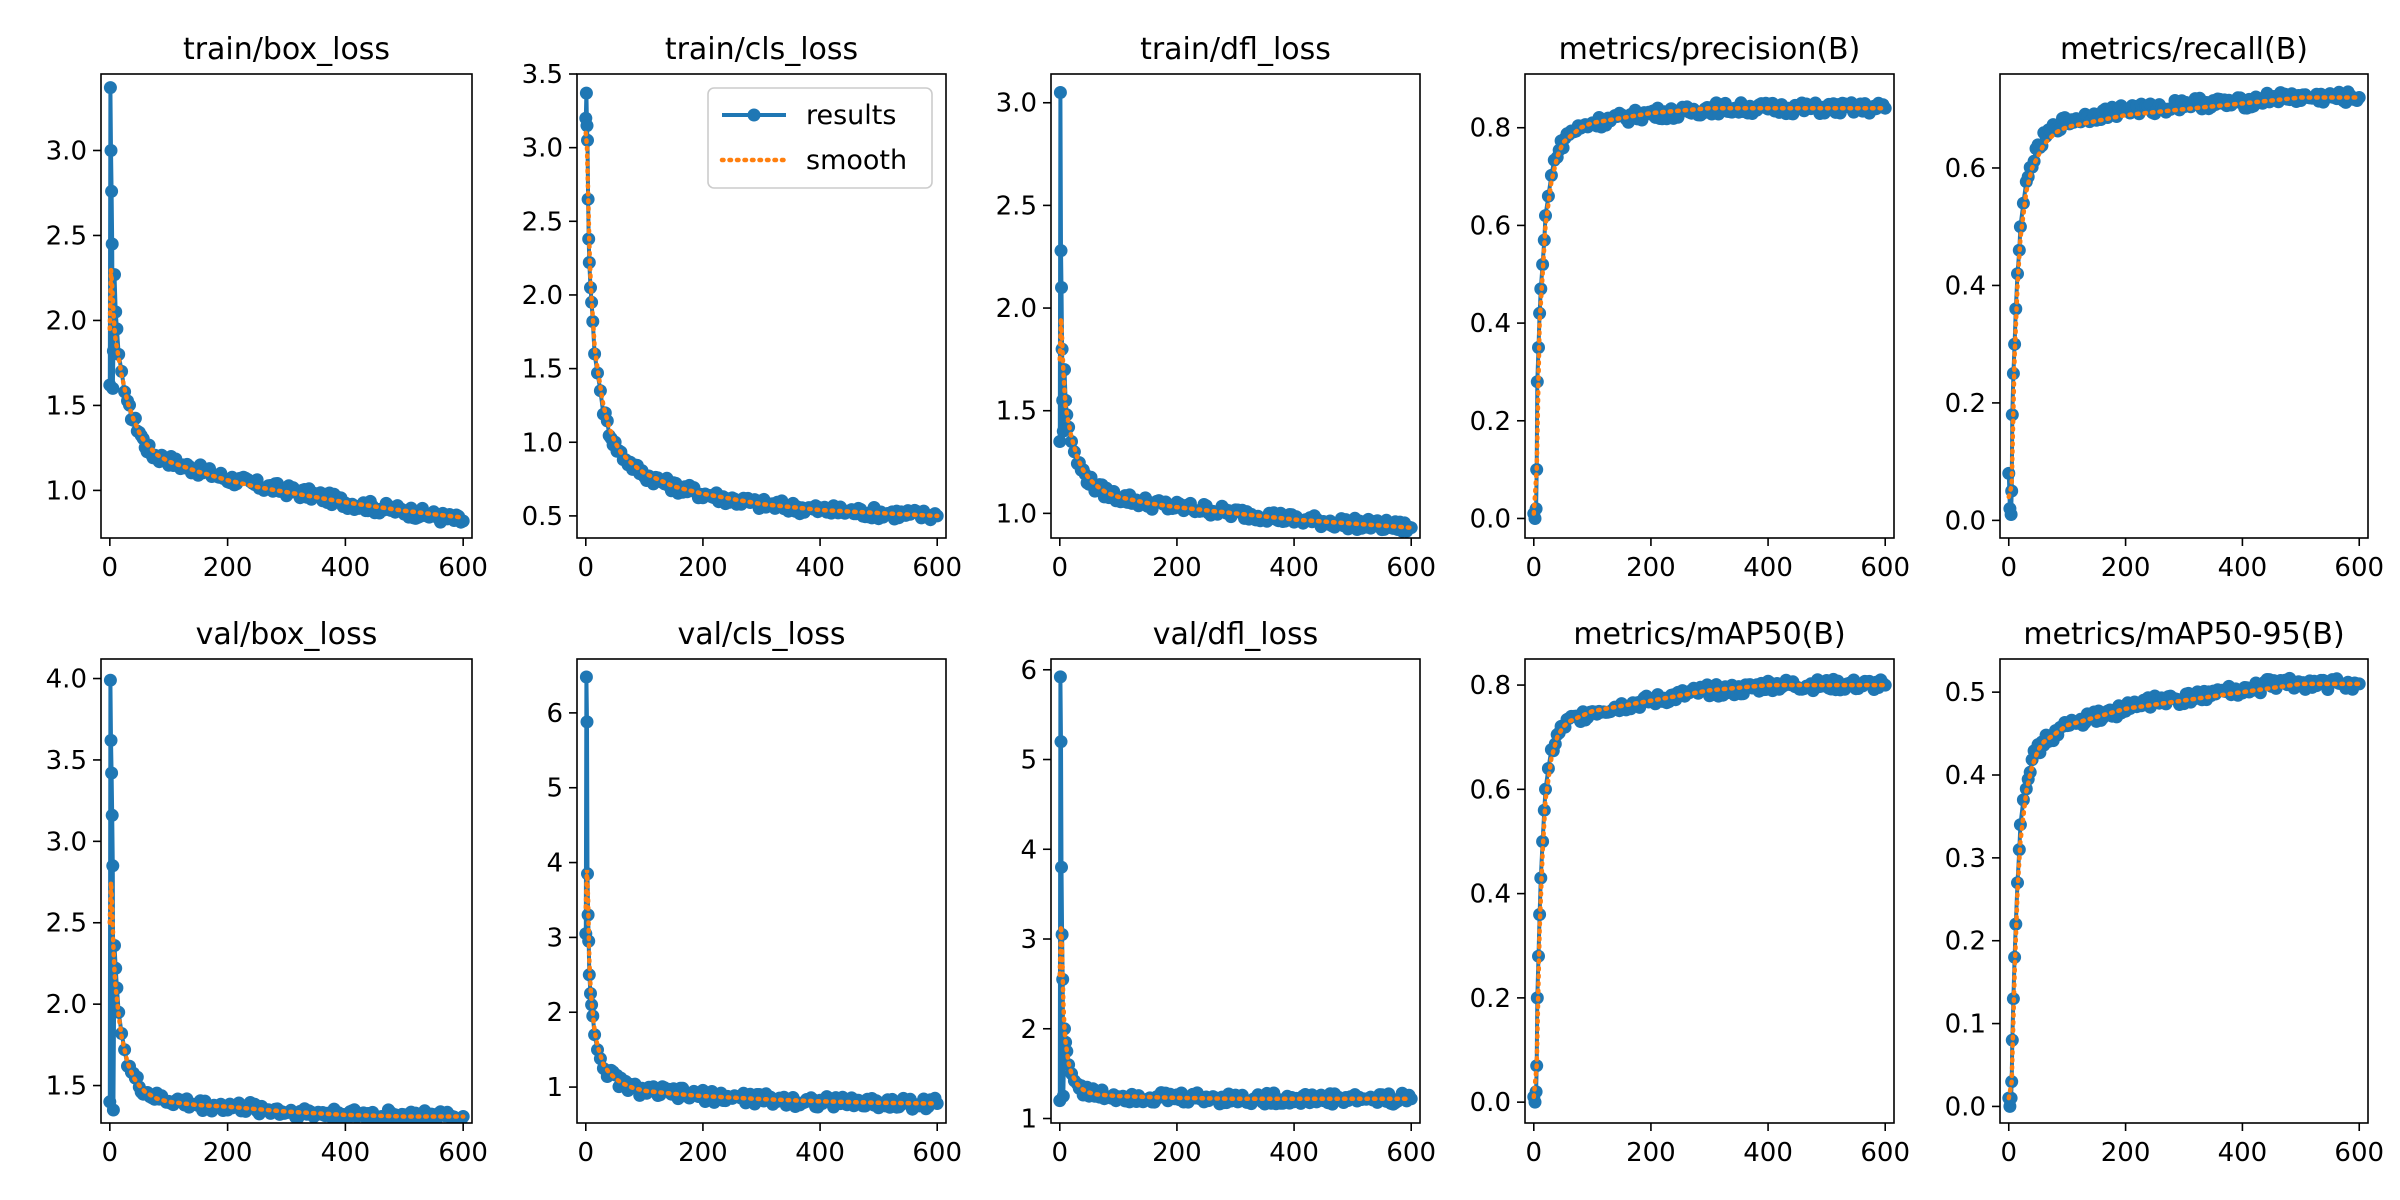 The image size is (2400, 1200). I want to click on subplot-title: metrics/mAP50-95(B), so click(2183, 634).